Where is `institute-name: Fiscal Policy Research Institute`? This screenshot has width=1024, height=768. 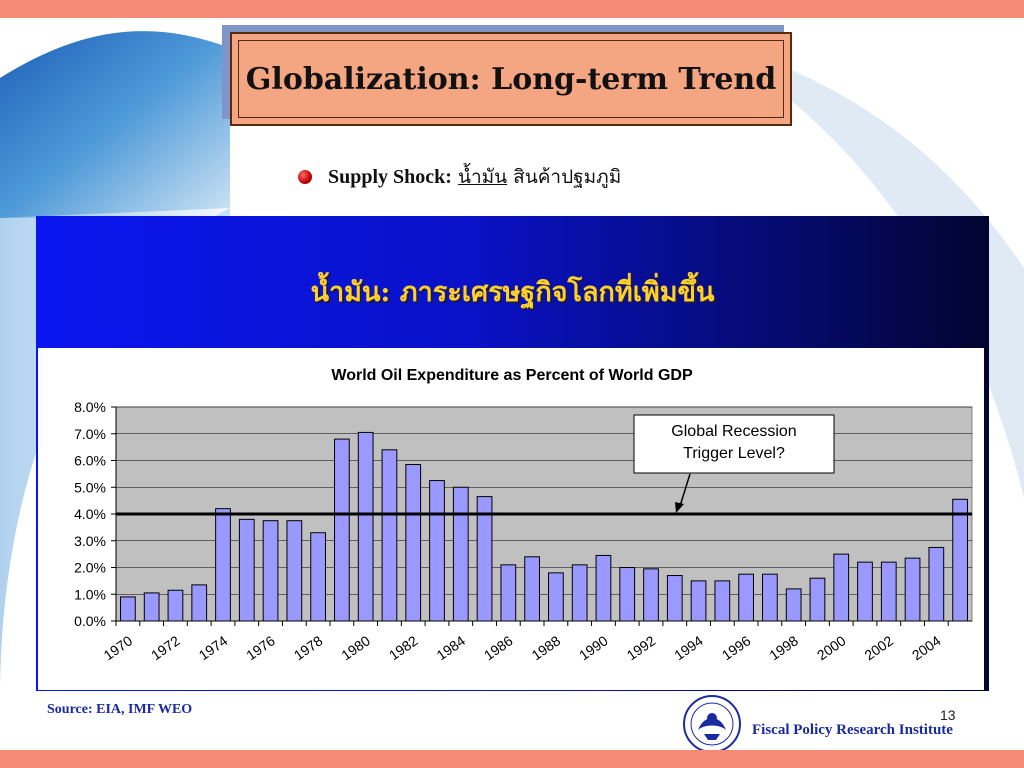
institute-name: Fiscal Policy Research Institute is located at coordinates (852, 730).